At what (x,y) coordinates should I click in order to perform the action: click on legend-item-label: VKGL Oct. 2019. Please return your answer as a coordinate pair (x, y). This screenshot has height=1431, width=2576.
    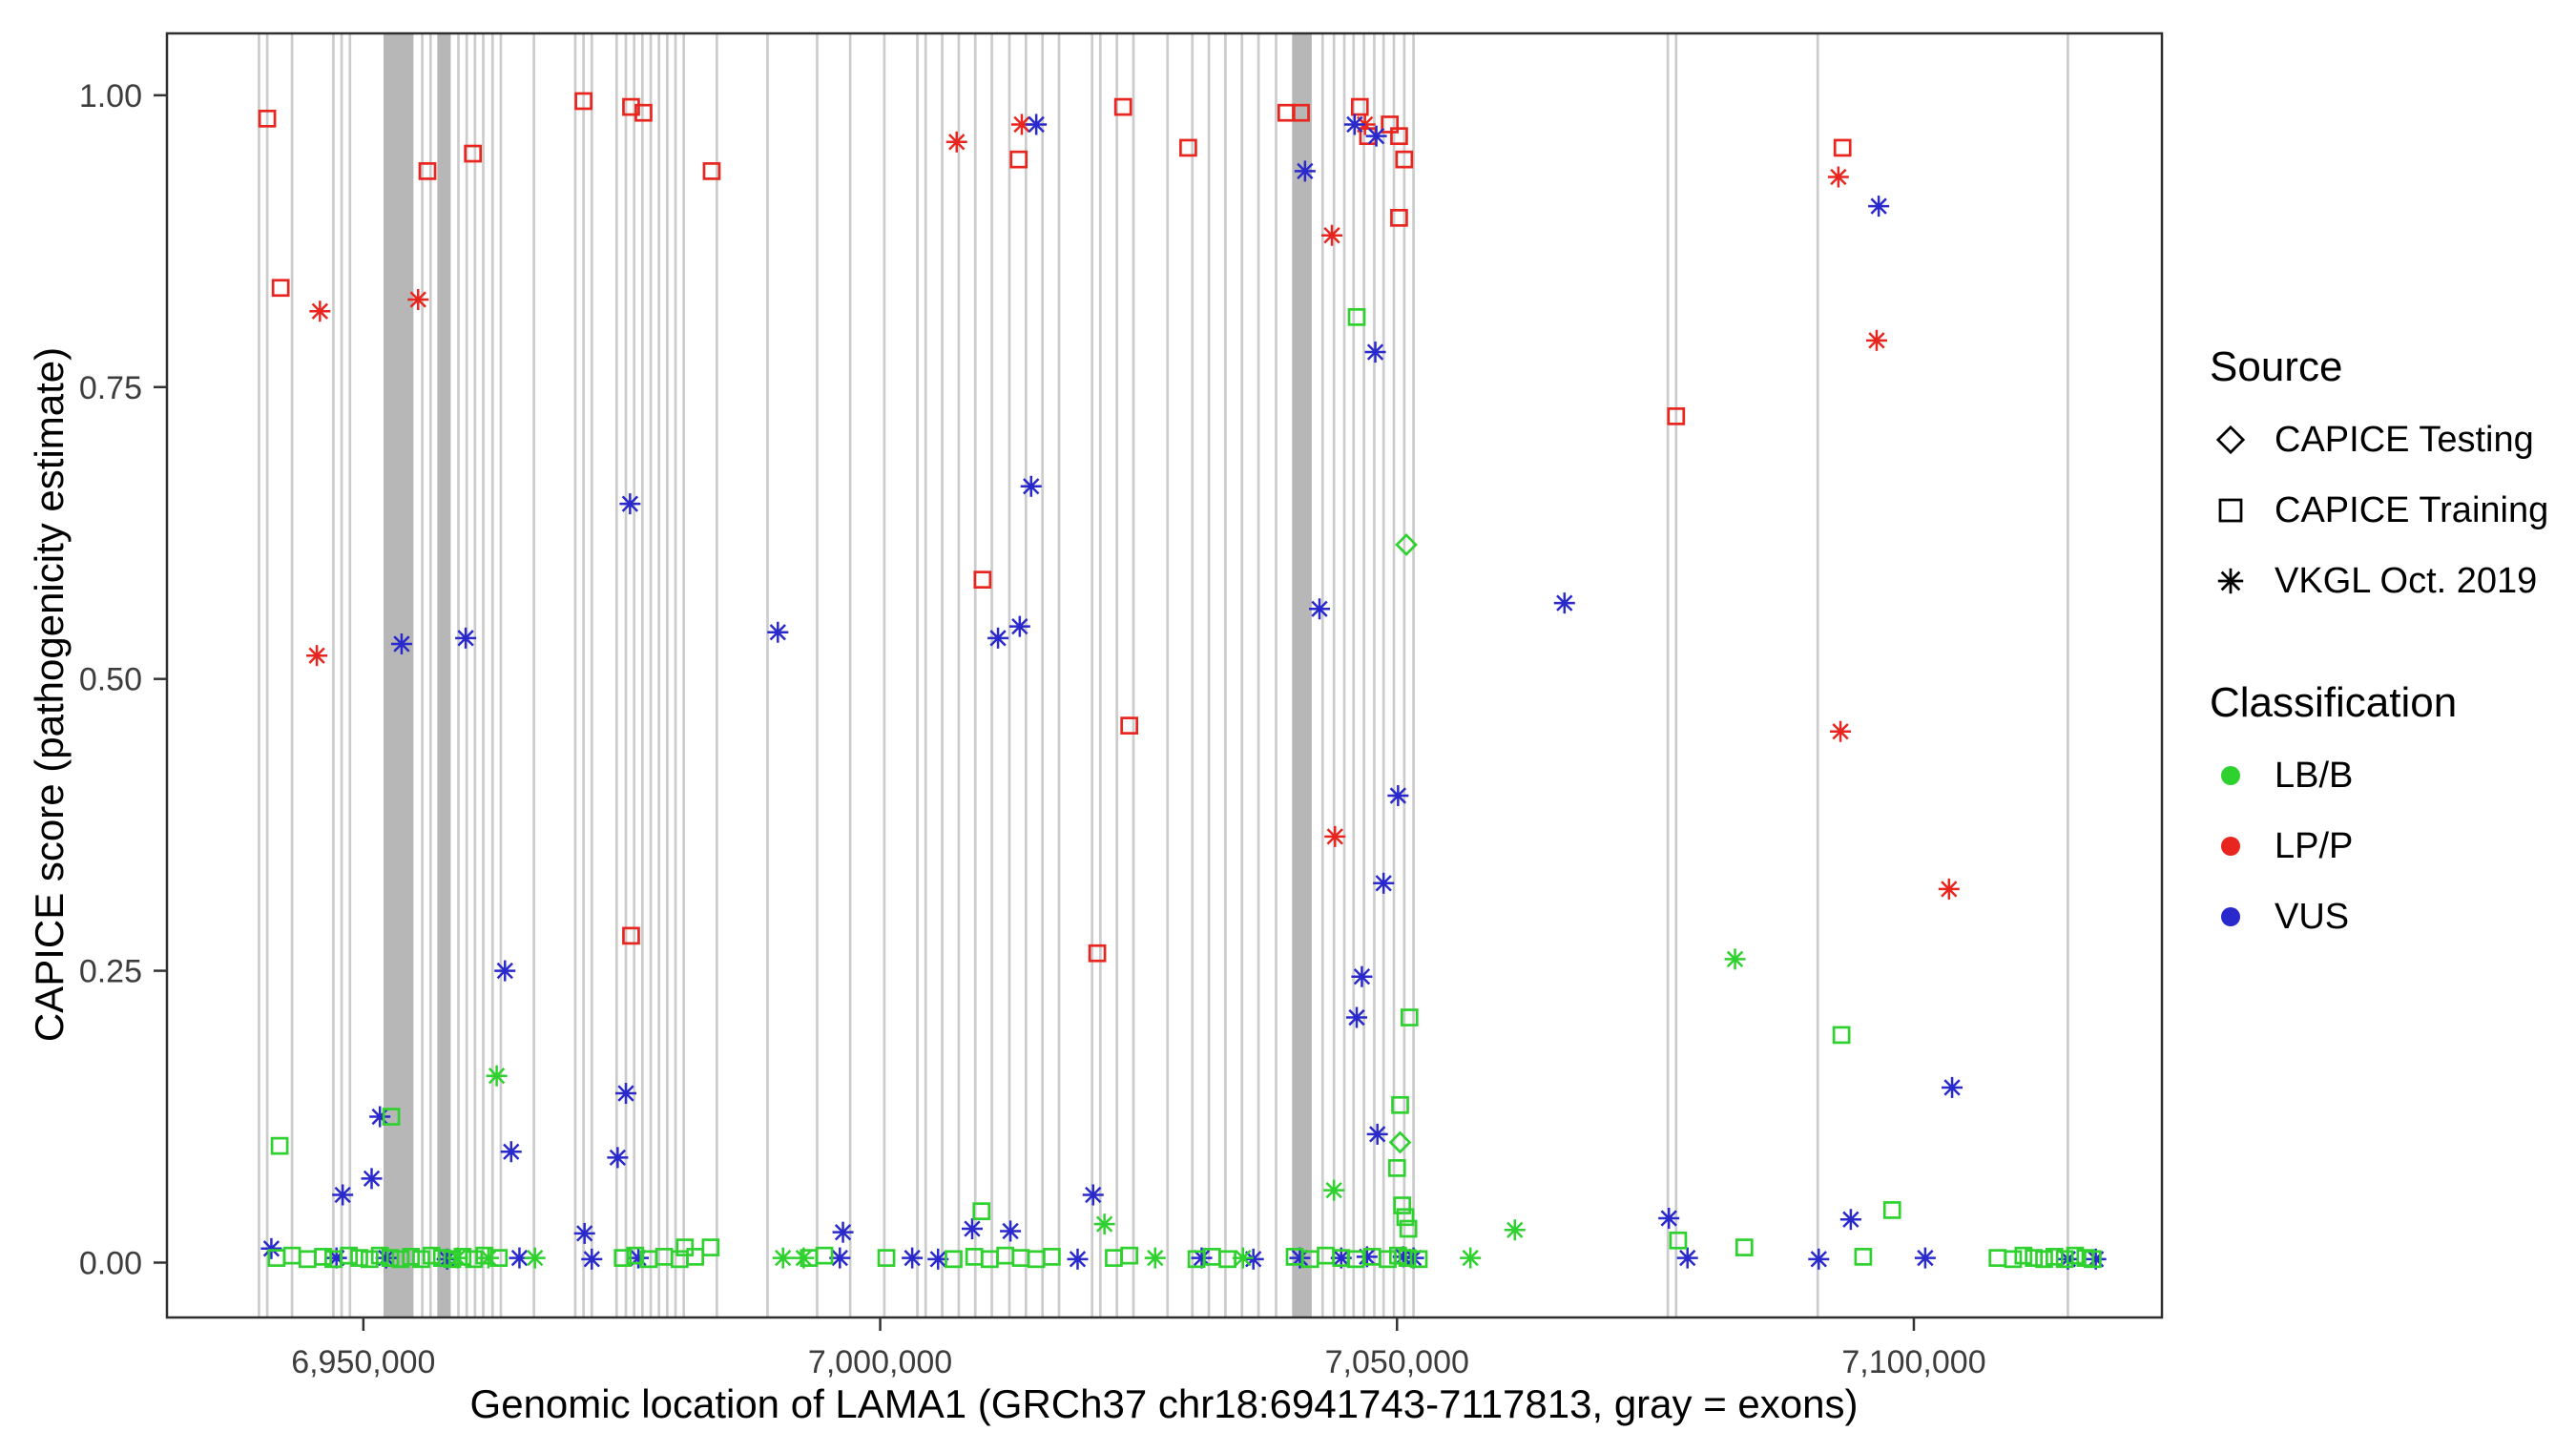
    Looking at the image, I should click on (2406, 580).